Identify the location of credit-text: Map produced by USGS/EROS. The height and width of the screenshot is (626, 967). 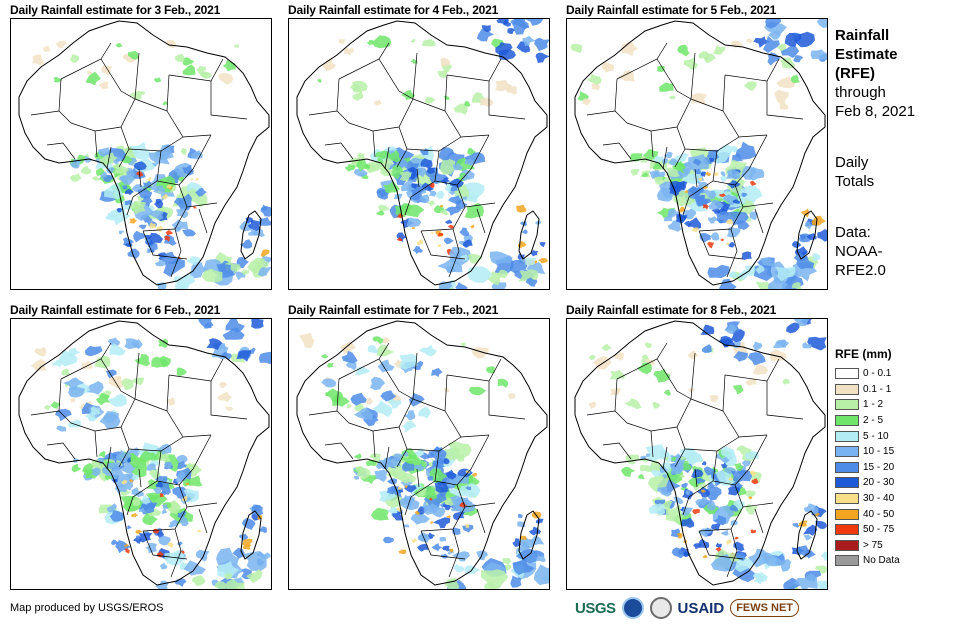
(87, 608).